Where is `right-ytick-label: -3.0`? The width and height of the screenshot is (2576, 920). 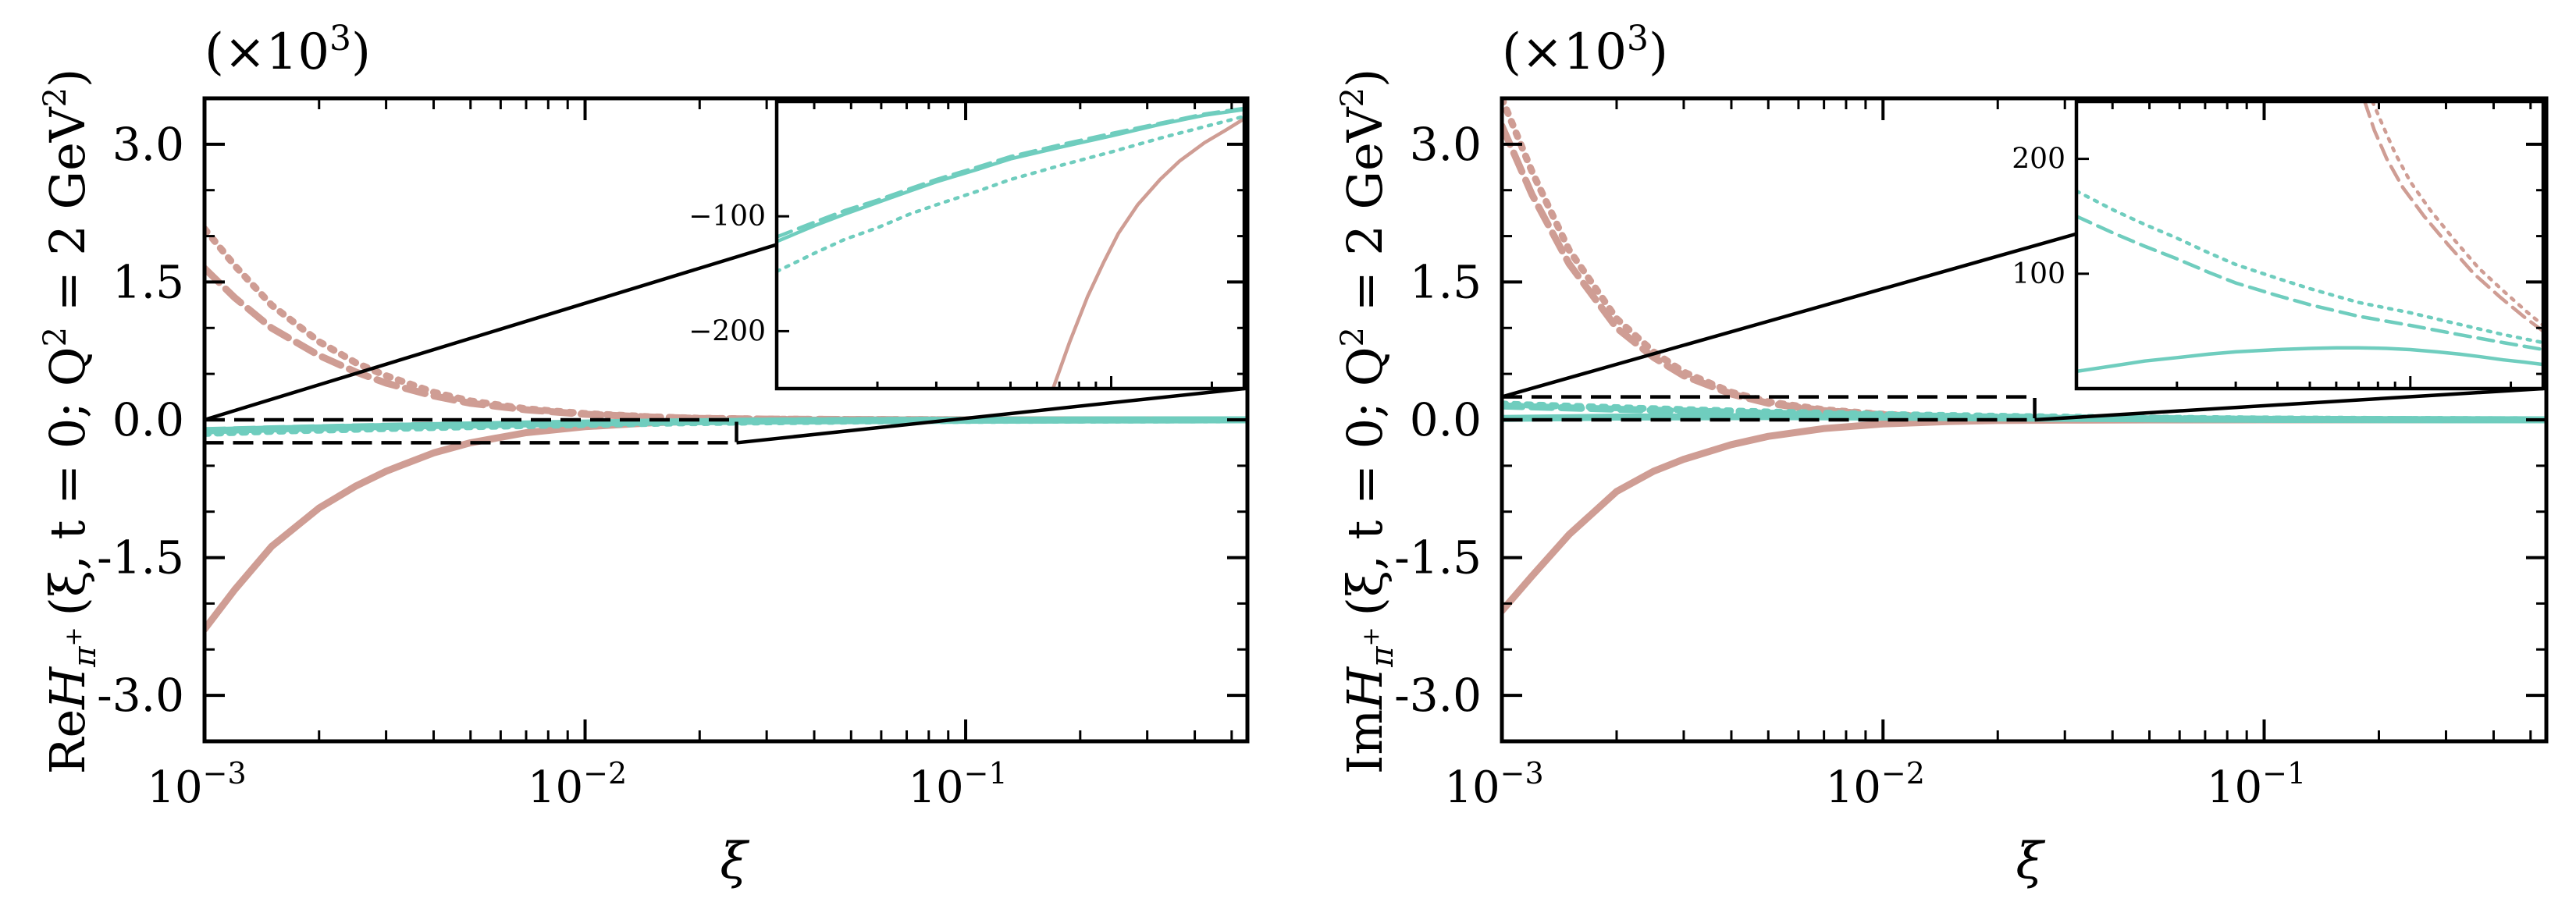 right-ytick-label: -3.0 is located at coordinates (1438, 695).